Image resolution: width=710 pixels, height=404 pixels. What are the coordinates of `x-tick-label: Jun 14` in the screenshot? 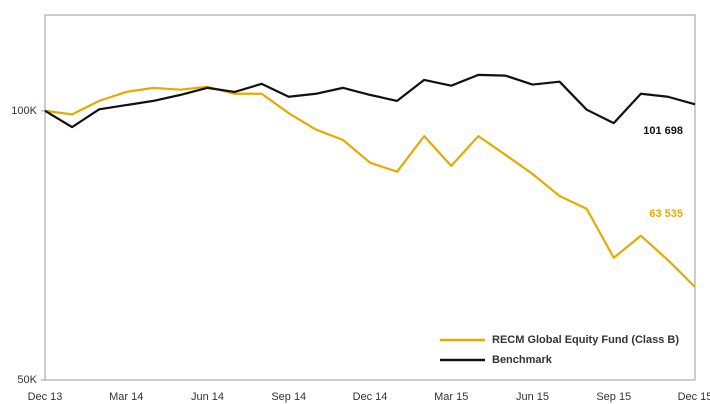 It's located at (207, 397).